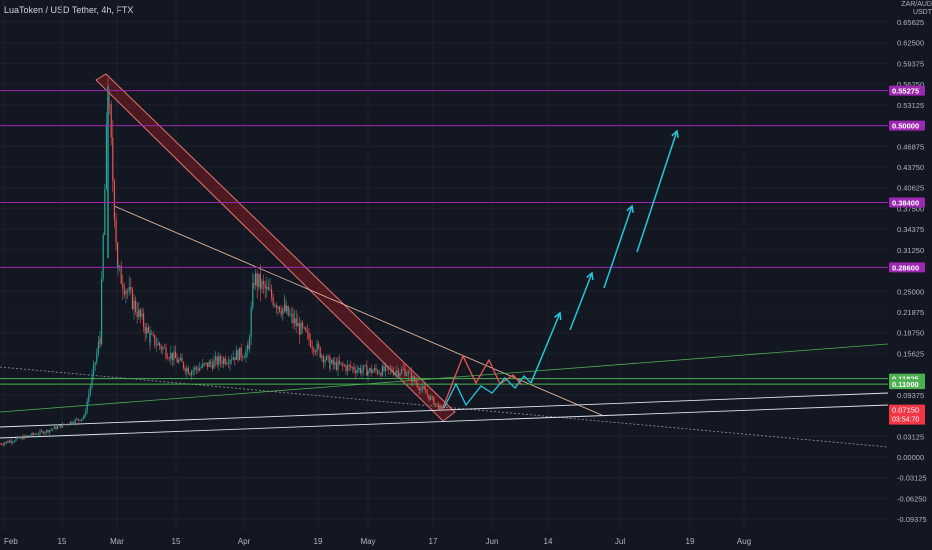 The width and height of the screenshot is (932, 550). Describe the element at coordinates (492, 541) in the screenshot. I see `x-tick-label: Jun` at that location.